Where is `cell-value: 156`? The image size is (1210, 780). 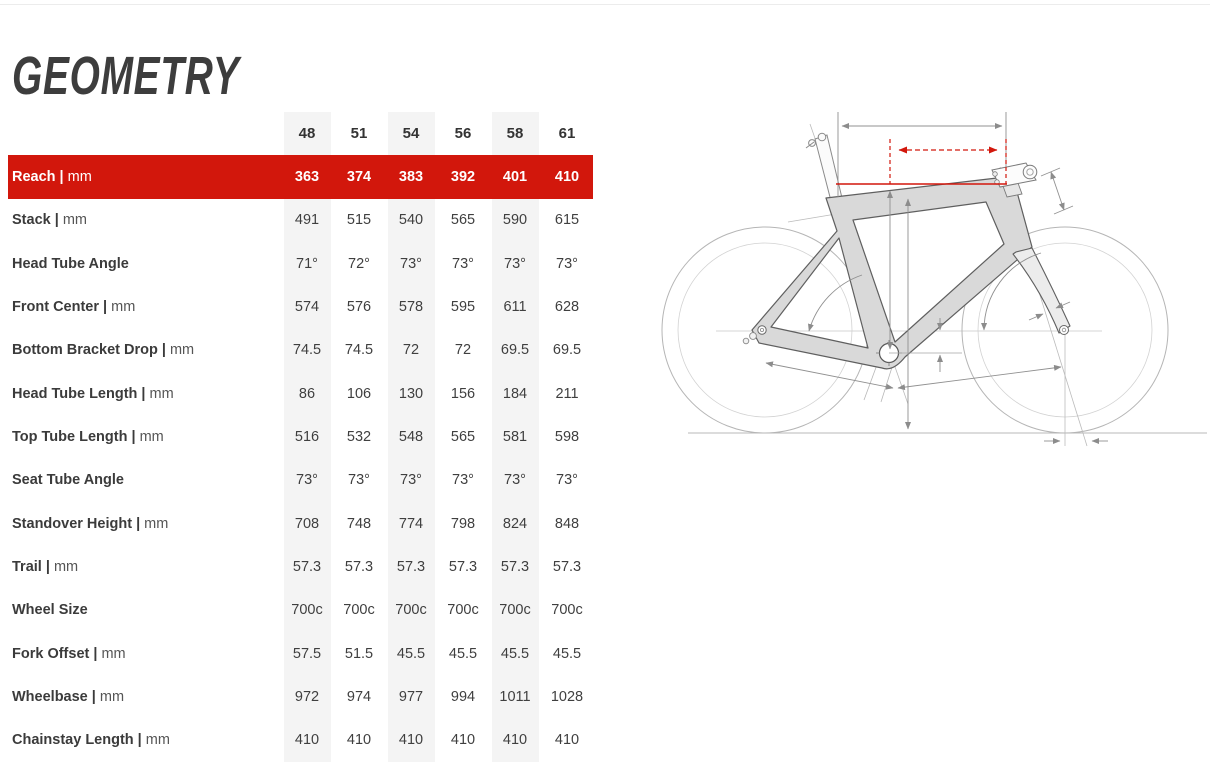
cell-value: 156 is located at coordinates (463, 393).